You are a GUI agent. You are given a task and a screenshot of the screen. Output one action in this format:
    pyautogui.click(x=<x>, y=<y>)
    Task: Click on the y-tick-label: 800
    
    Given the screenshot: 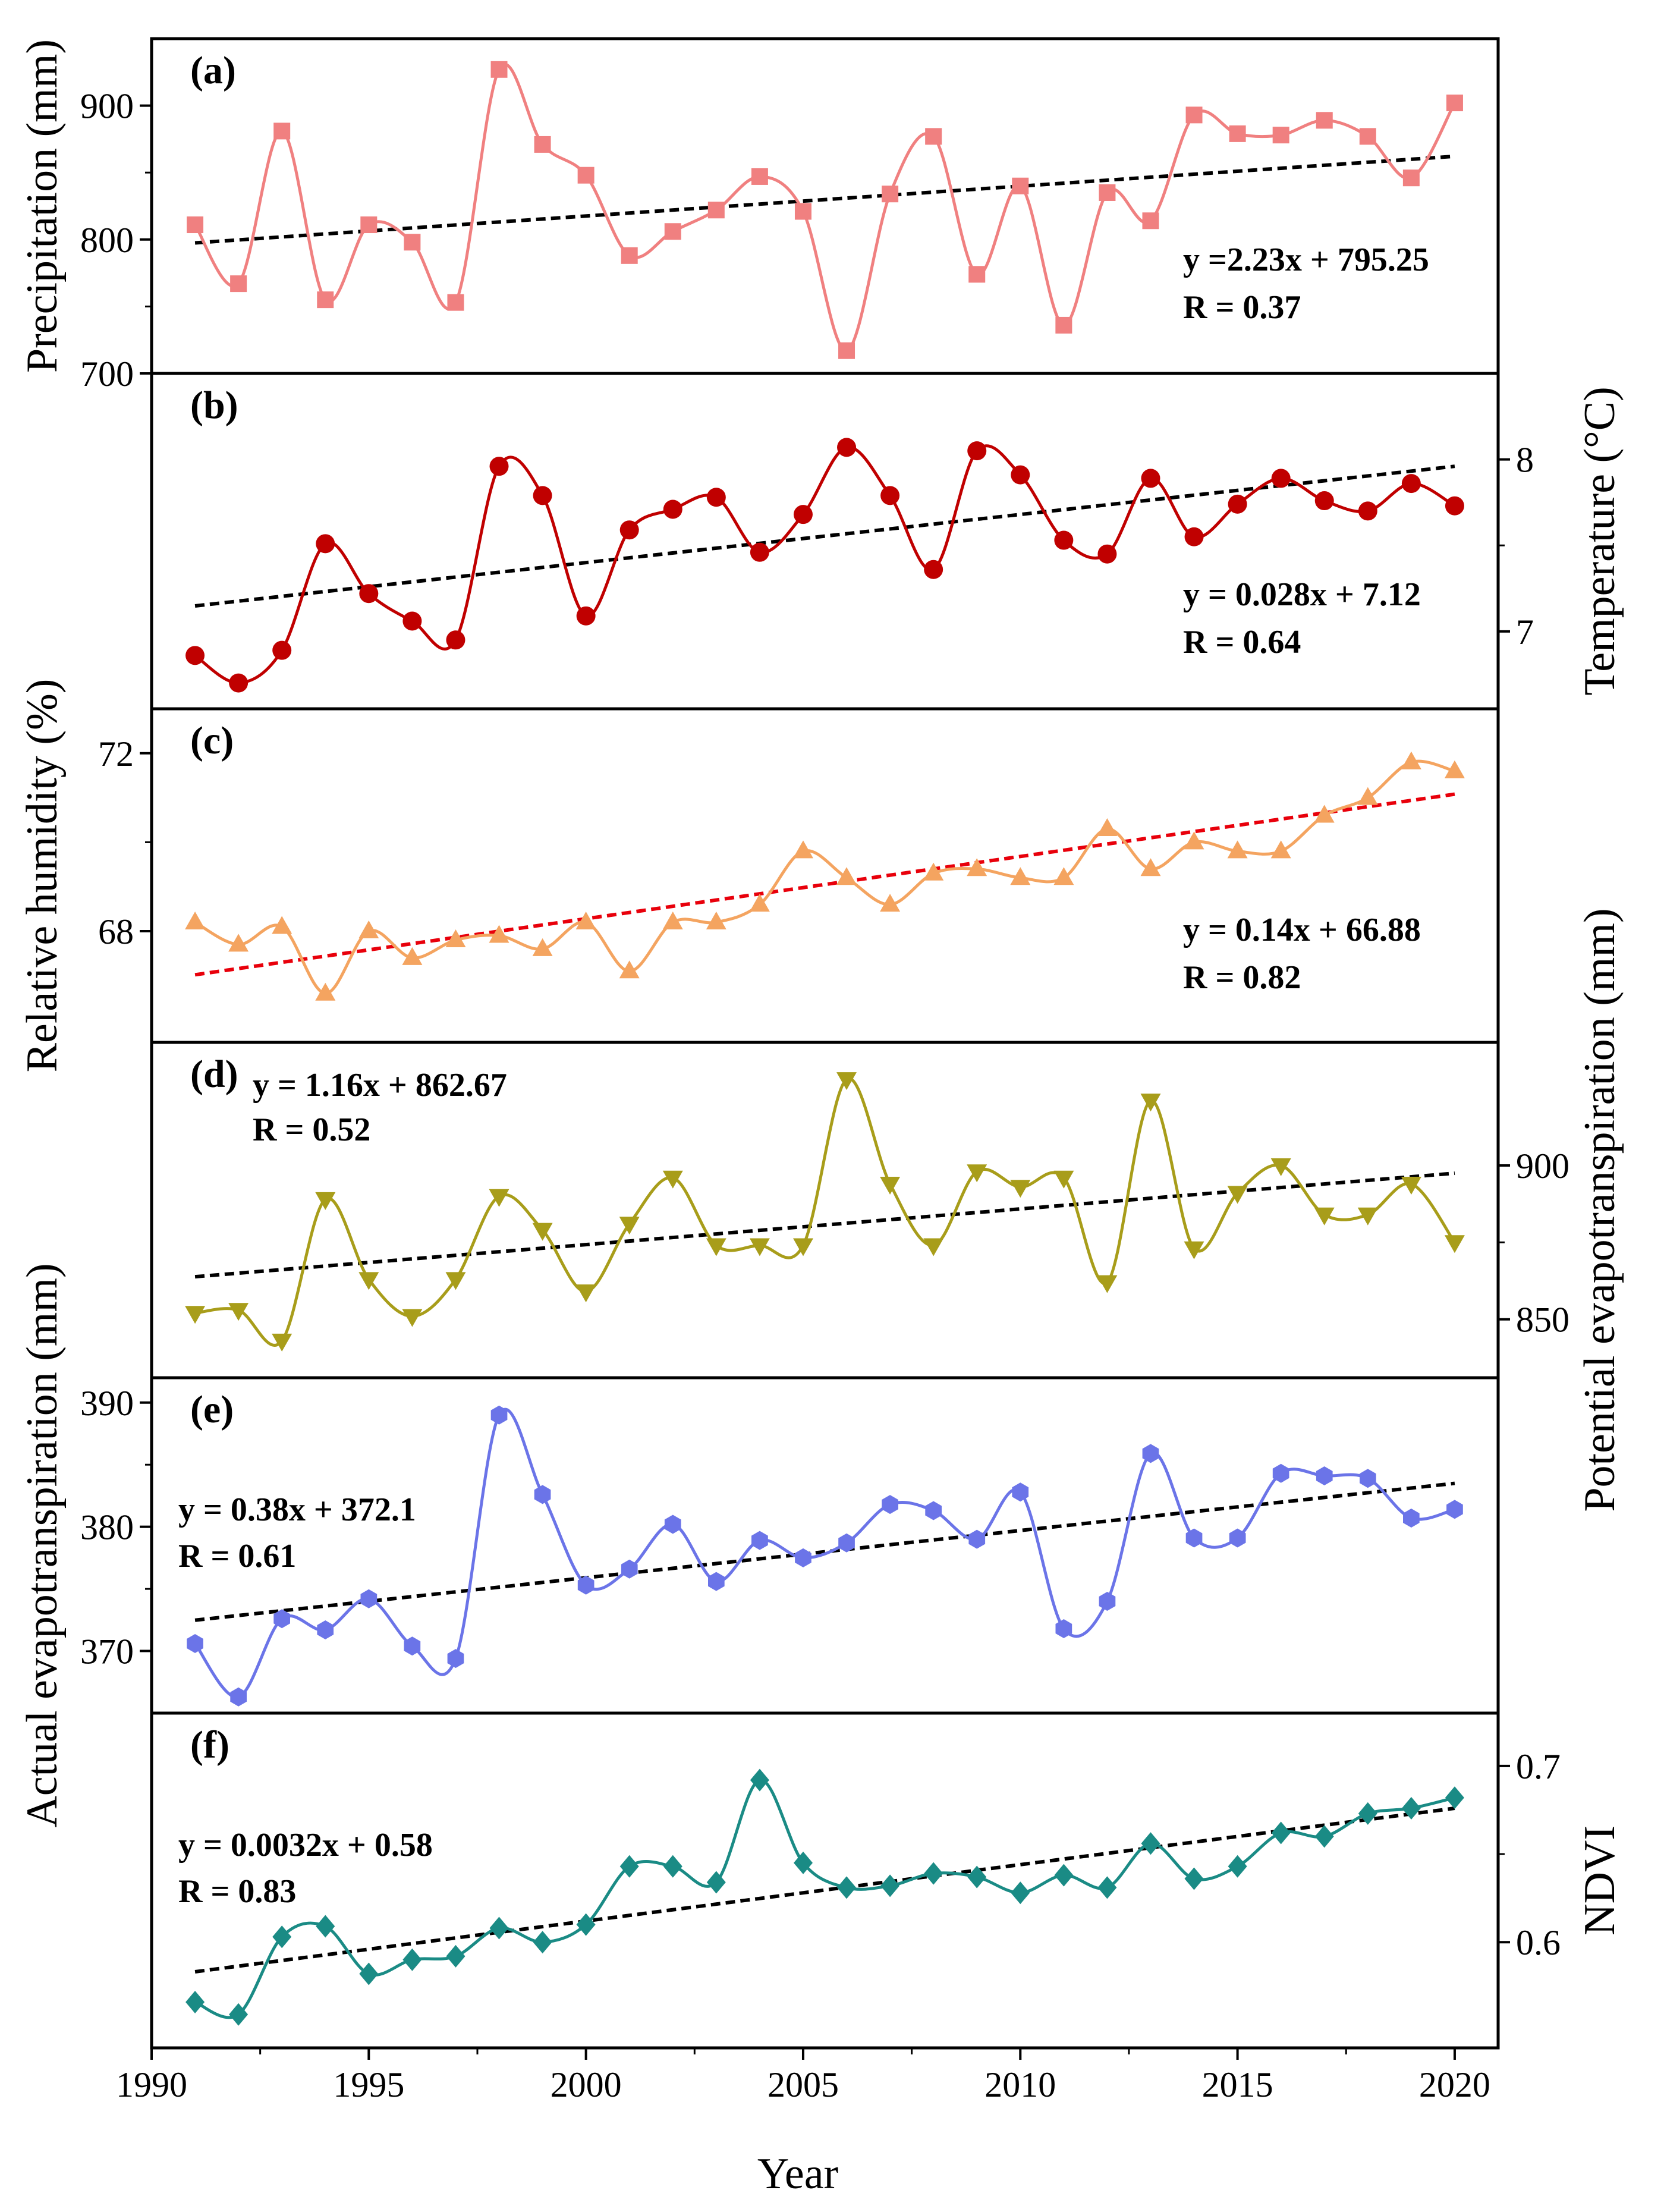 What is the action you would take?
    pyautogui.click(x=107, y=240)
    